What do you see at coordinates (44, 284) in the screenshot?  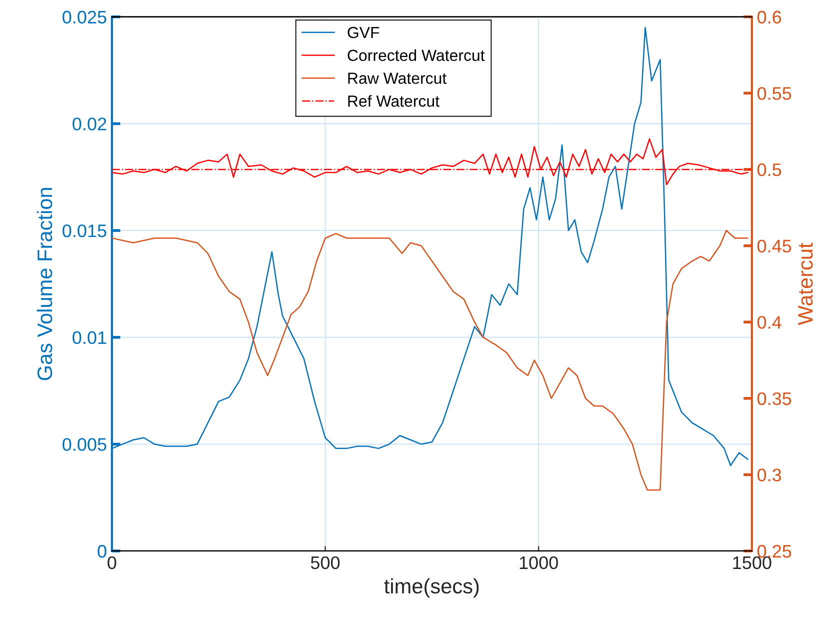 I see `y-axis-title: Gas Volume Fraction` at bounding box center [44, 284].